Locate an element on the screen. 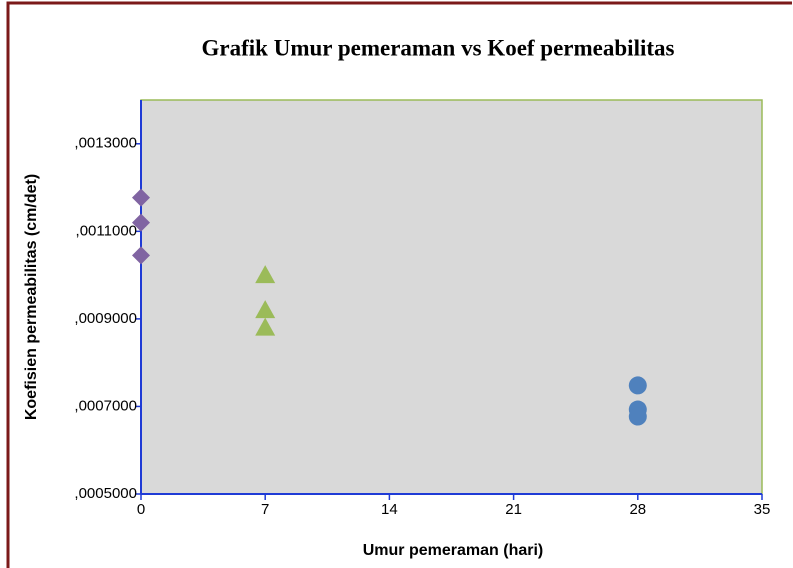 Image resolution: width=793 pixels, height=568 pixels. x-tick-label: 35 is located at coordinates (762, 509).